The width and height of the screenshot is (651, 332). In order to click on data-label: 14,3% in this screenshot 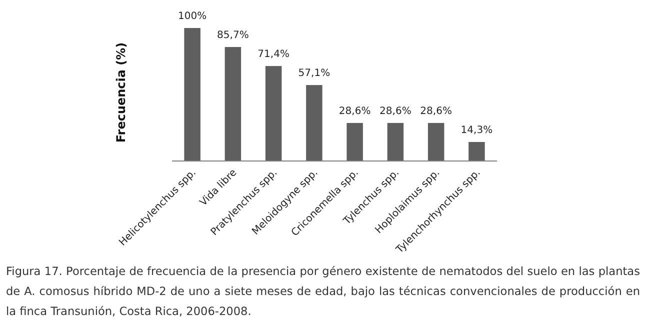, I will do `click(476, 130)`.